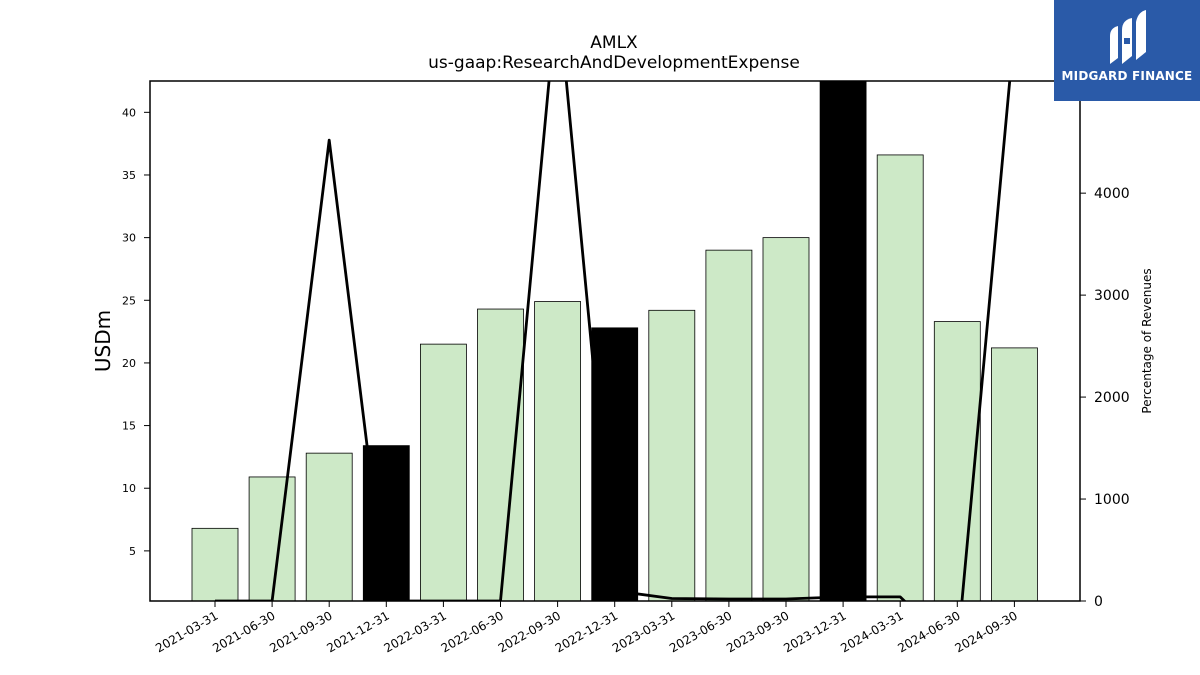 Image resolution: width=1200 pixels, height=675 pixels. Describe the element at coordinates (1098, 602) in the screenshot. I see `y2-tick-label: 0` at that location.